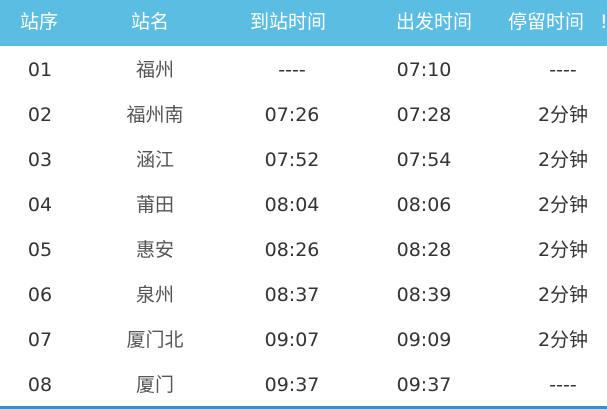 Image resolution: width=607 pixels, height=409 pixels. What do you see at coordinates (155, 340) in the screenshot?
I see `station-name-cell: 厦门北` at bounding box center [155, 340].